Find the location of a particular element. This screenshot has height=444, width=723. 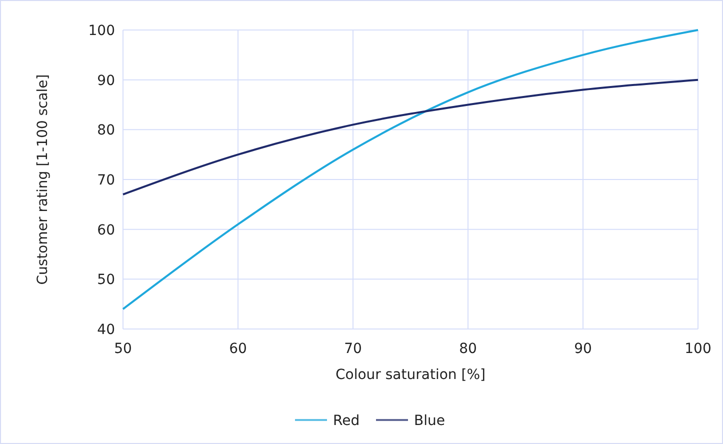

x-tick-label: 50 is located at coordinates (123, 349).